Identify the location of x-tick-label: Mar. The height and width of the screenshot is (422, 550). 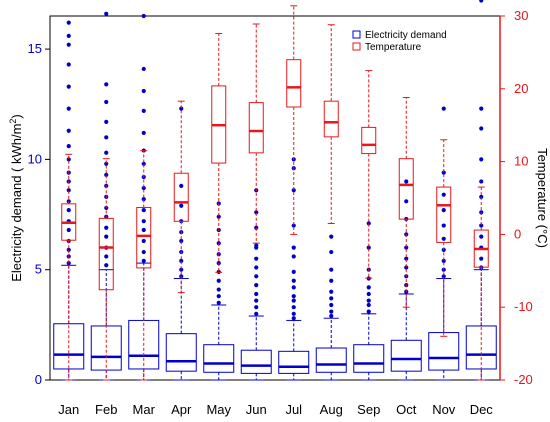
(144, 409).